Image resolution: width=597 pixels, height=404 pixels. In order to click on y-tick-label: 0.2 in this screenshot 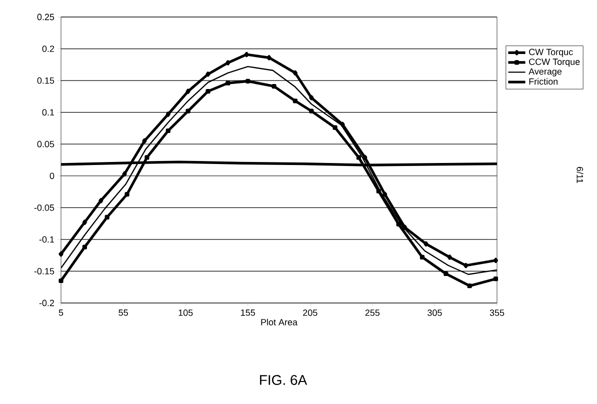, I will do `click(48, 49)`.